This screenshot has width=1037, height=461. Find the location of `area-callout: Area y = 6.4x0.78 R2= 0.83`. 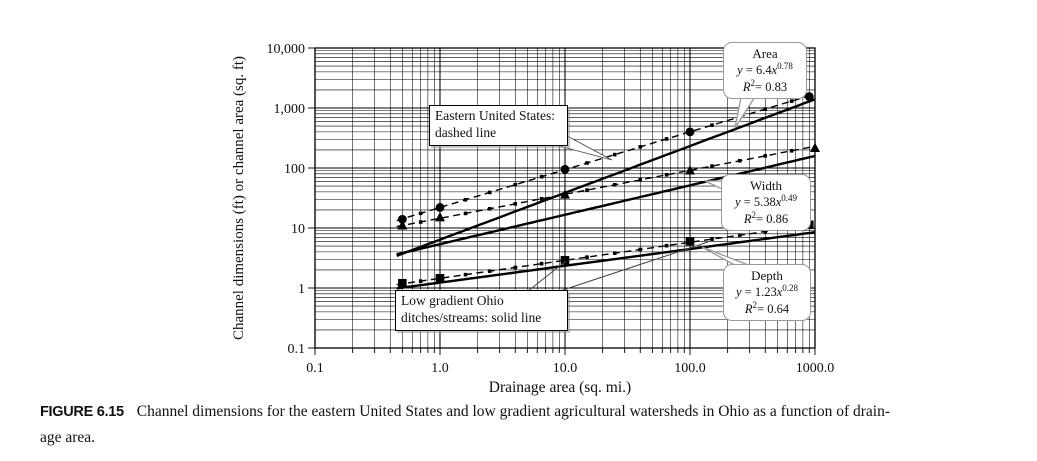

area-callout: Area y = 6.4x0.78 R2= 0.83 is located at coordinates (765, 71).